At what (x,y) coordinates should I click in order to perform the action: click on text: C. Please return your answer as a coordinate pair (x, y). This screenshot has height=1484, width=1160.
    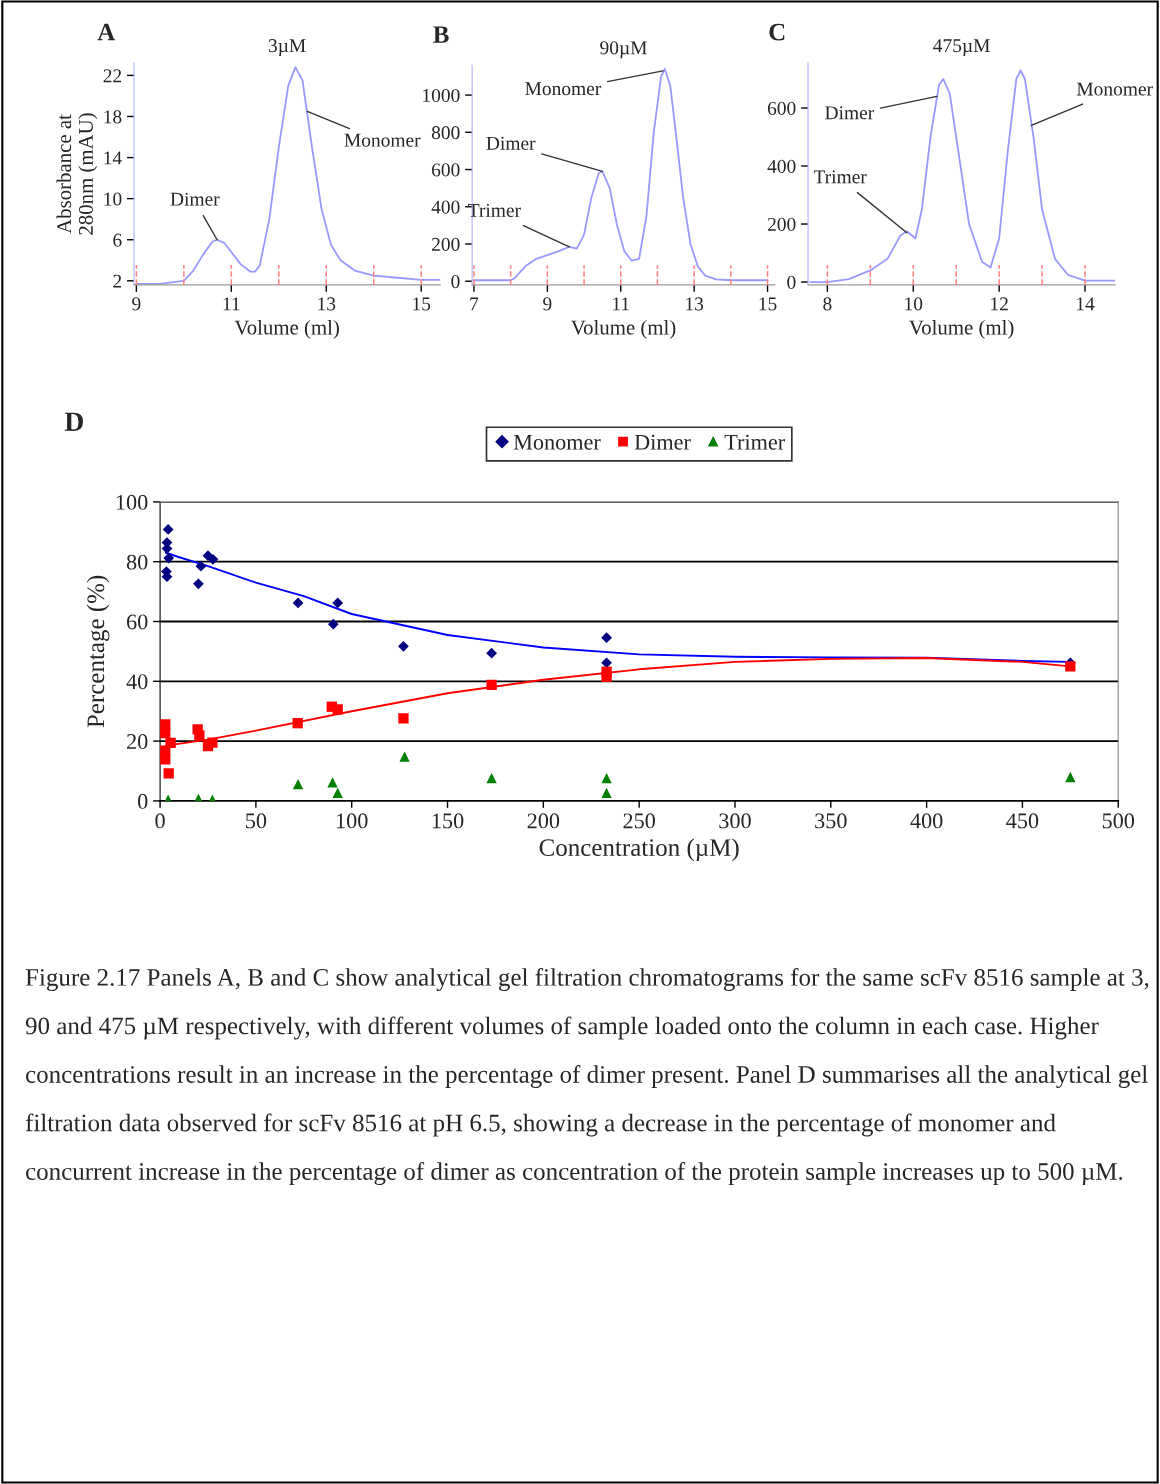
    Looking at the image, I should click on (777, 32).